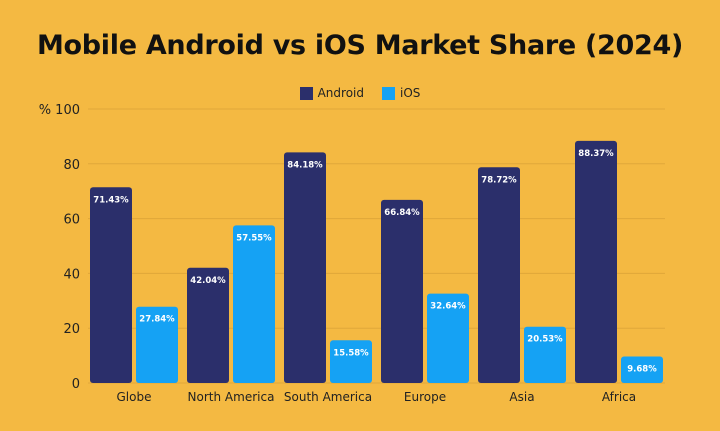 The image size is (720, 431). I want to click on x-tick-label: Asia, so click(521, 397).